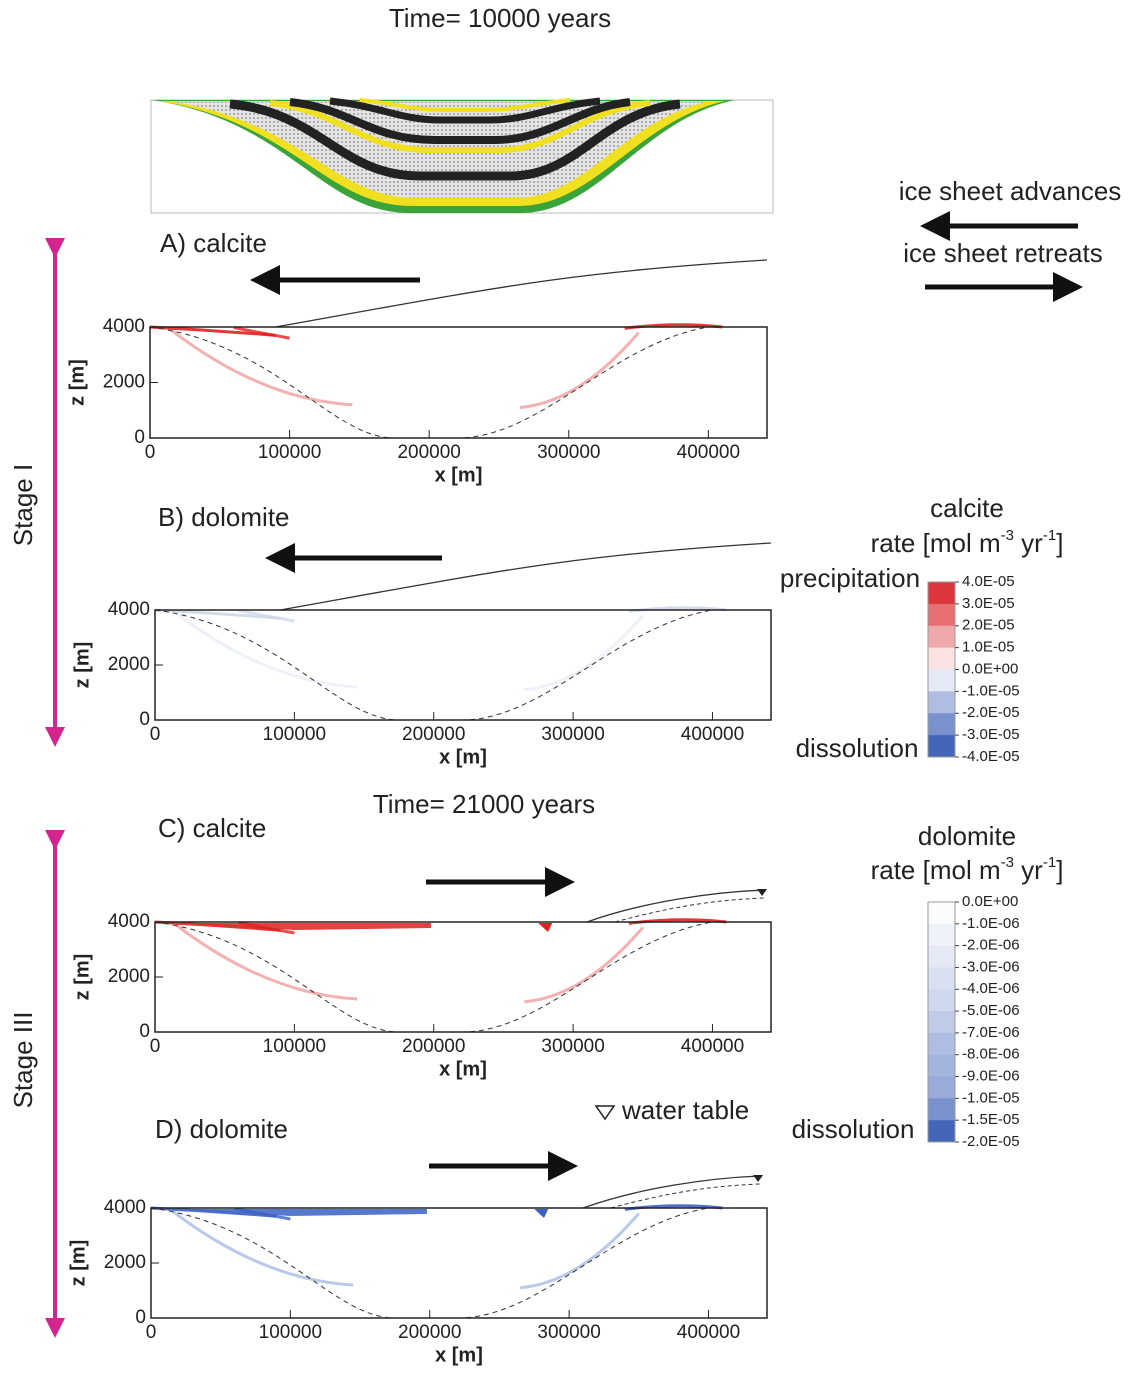  Describe the element at coordinates (941, 1022) in the screenshot. I see `colorbar-frame` at that location.